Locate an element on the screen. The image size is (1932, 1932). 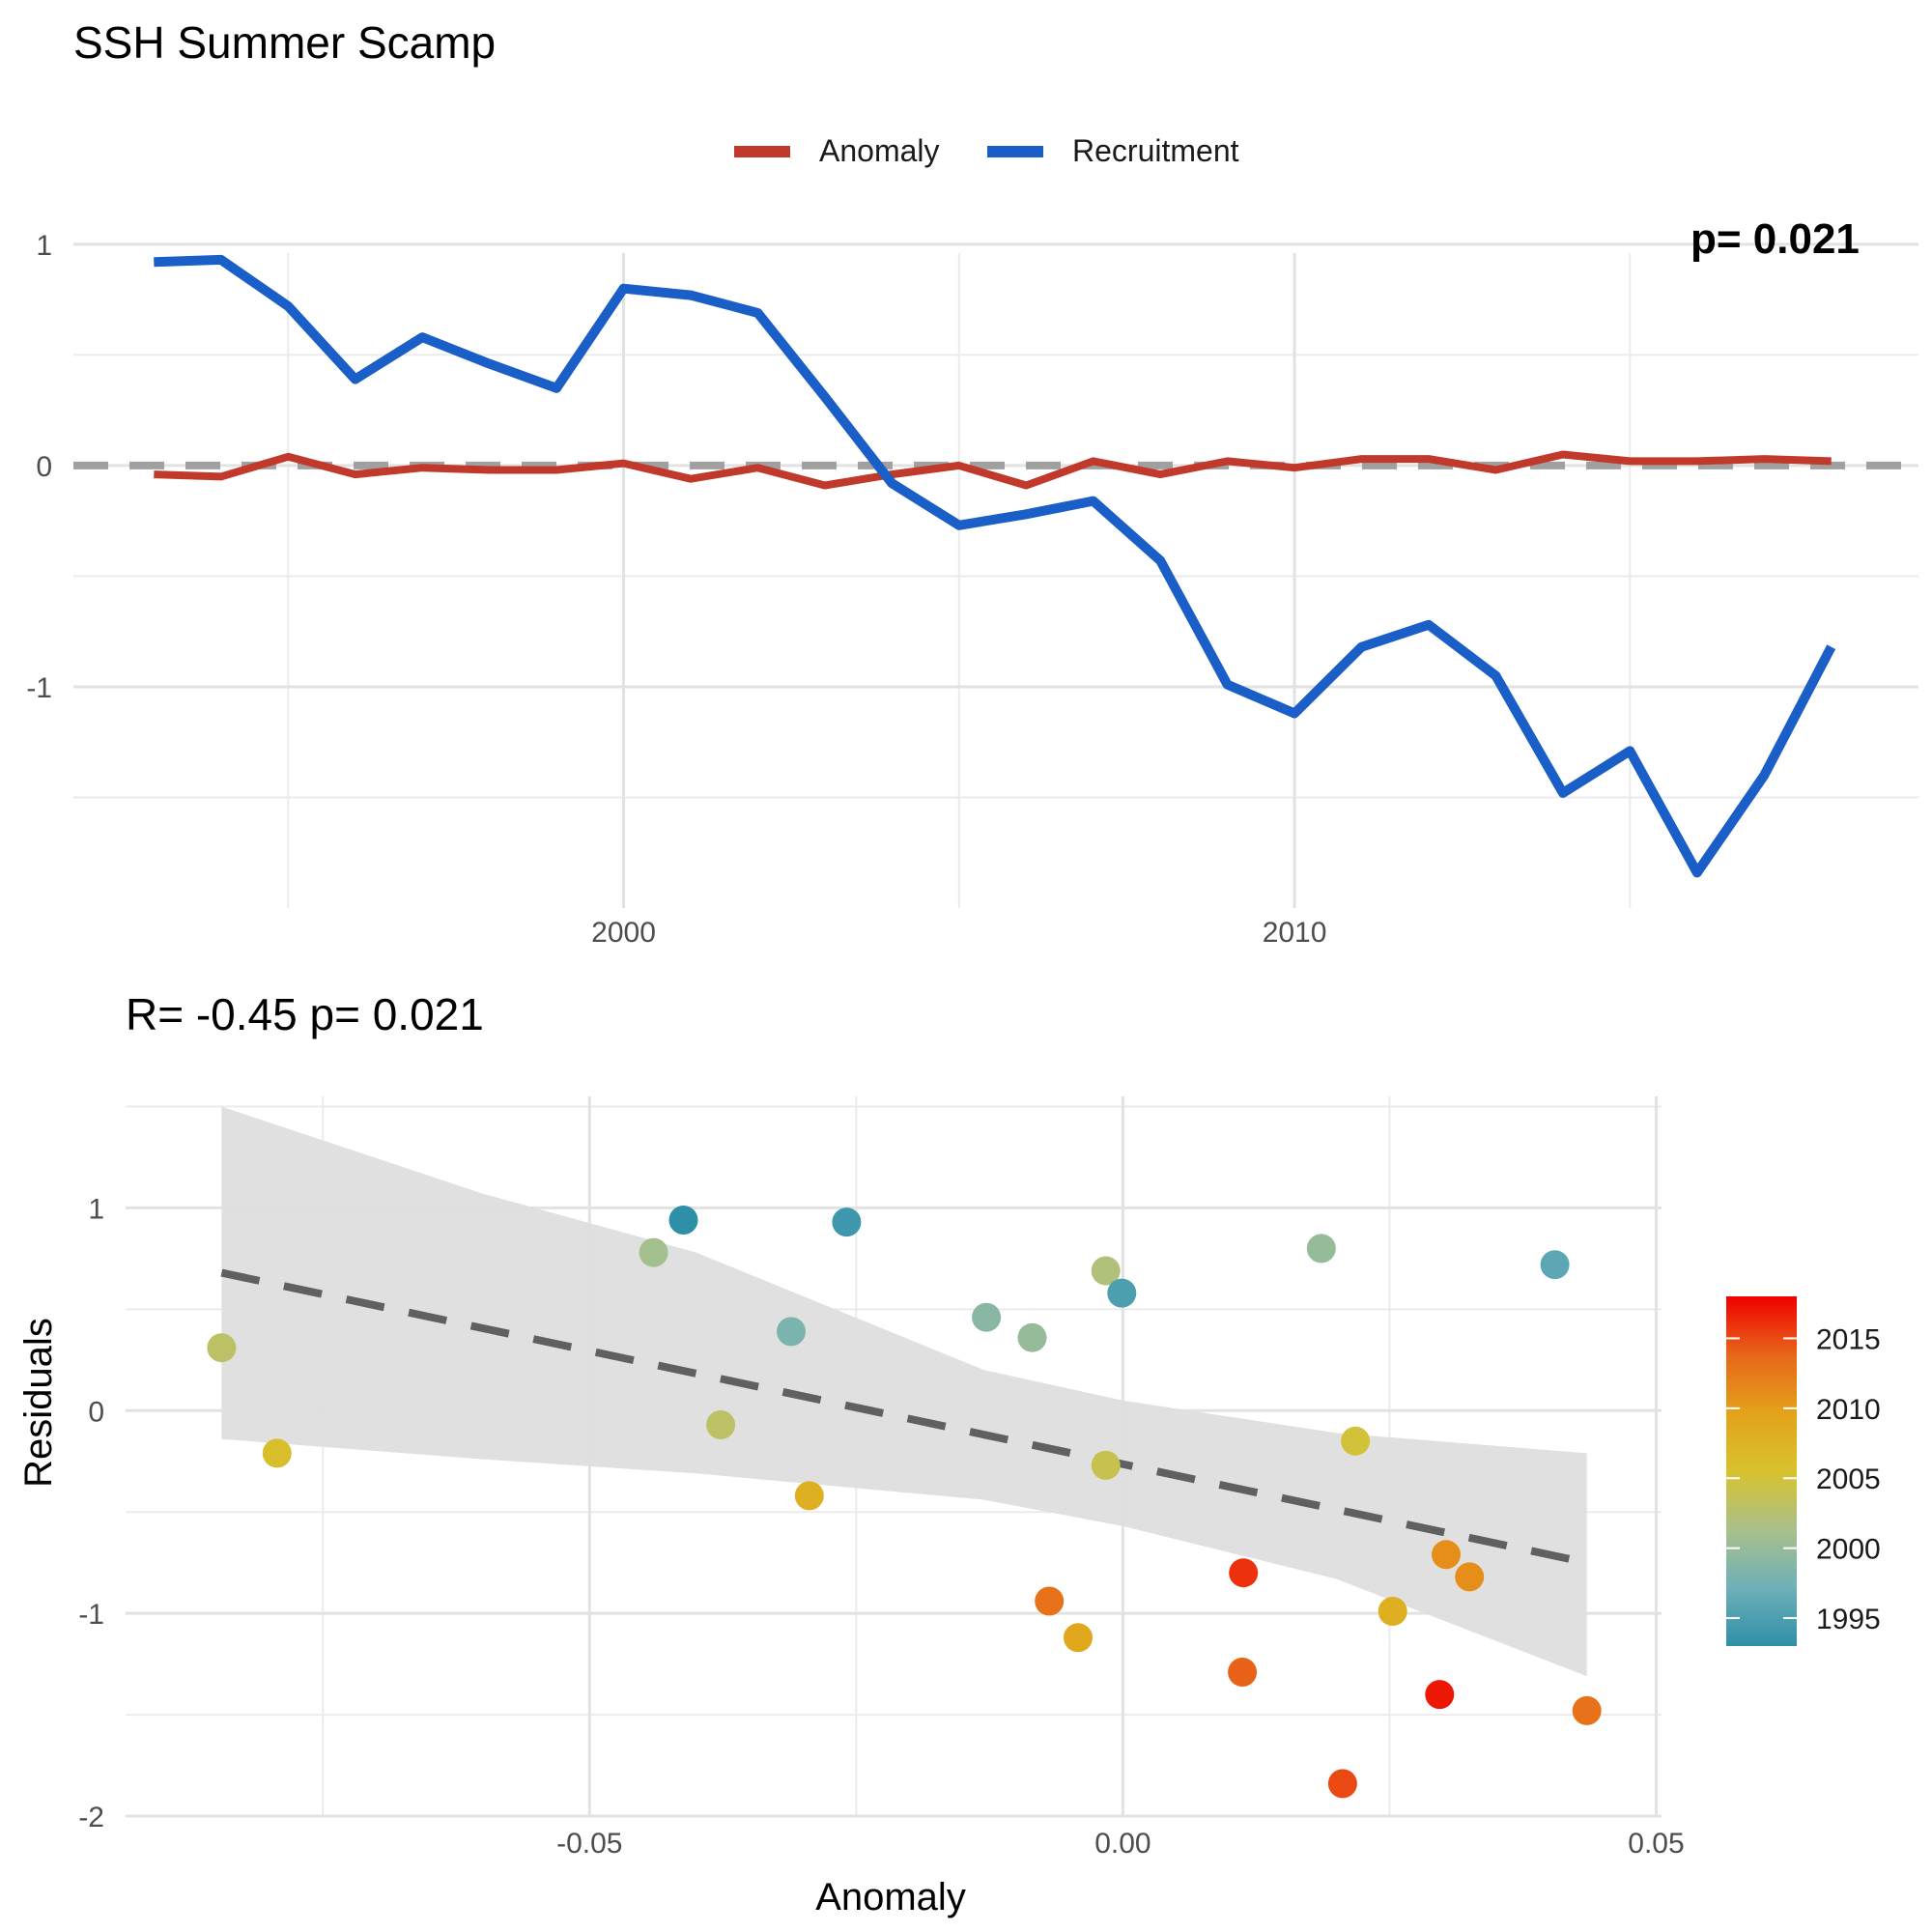
bottom-y-tick-label: -2 is located at coordinates (91, 1817).